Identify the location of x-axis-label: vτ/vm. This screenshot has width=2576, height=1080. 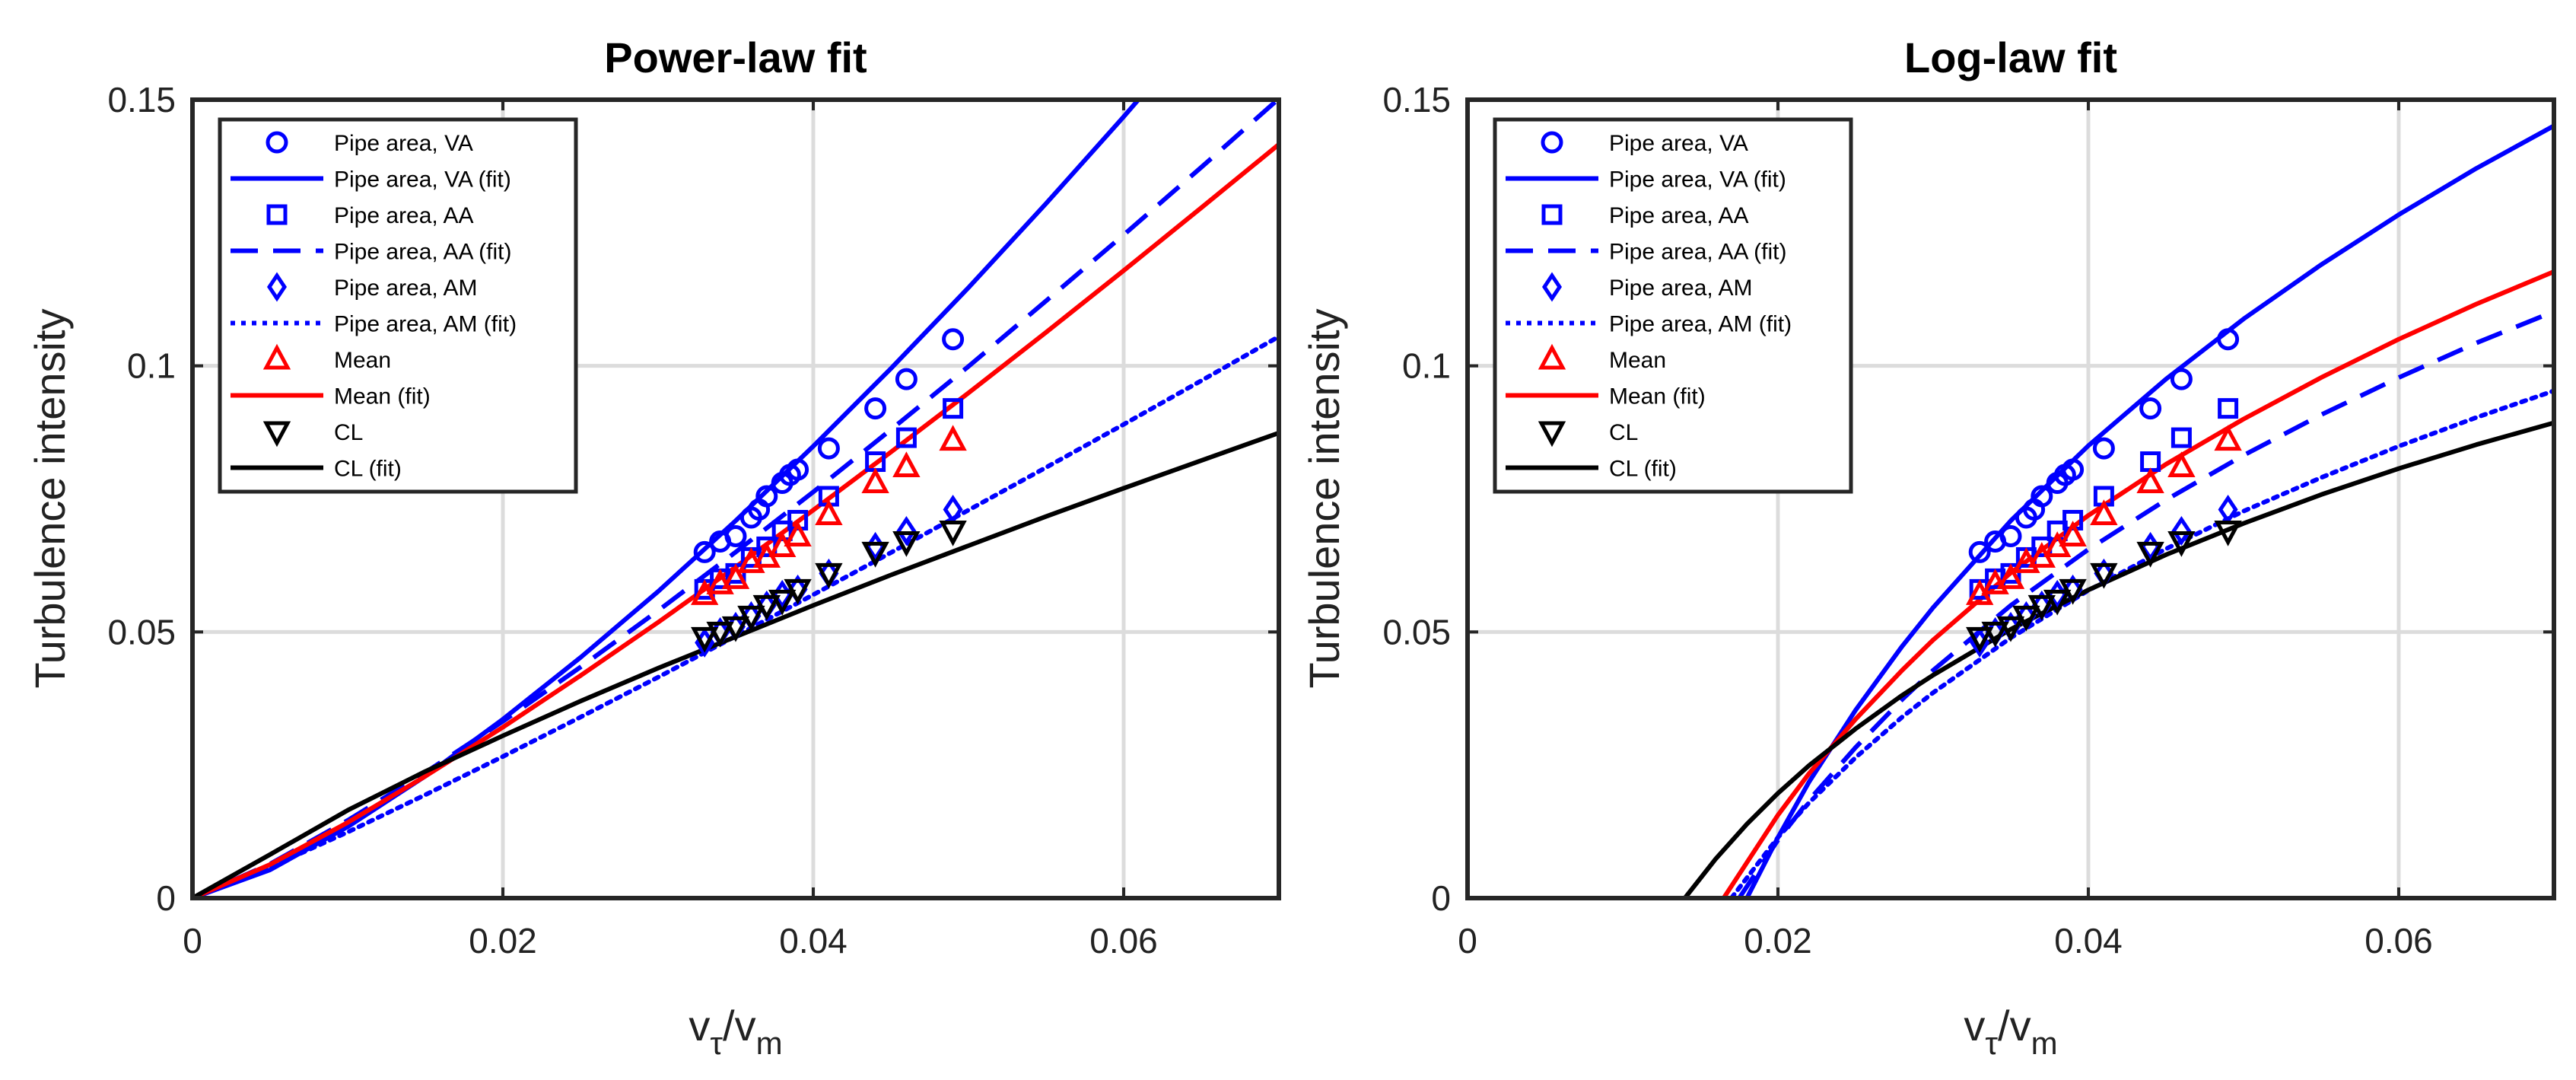
(2010, 1031).